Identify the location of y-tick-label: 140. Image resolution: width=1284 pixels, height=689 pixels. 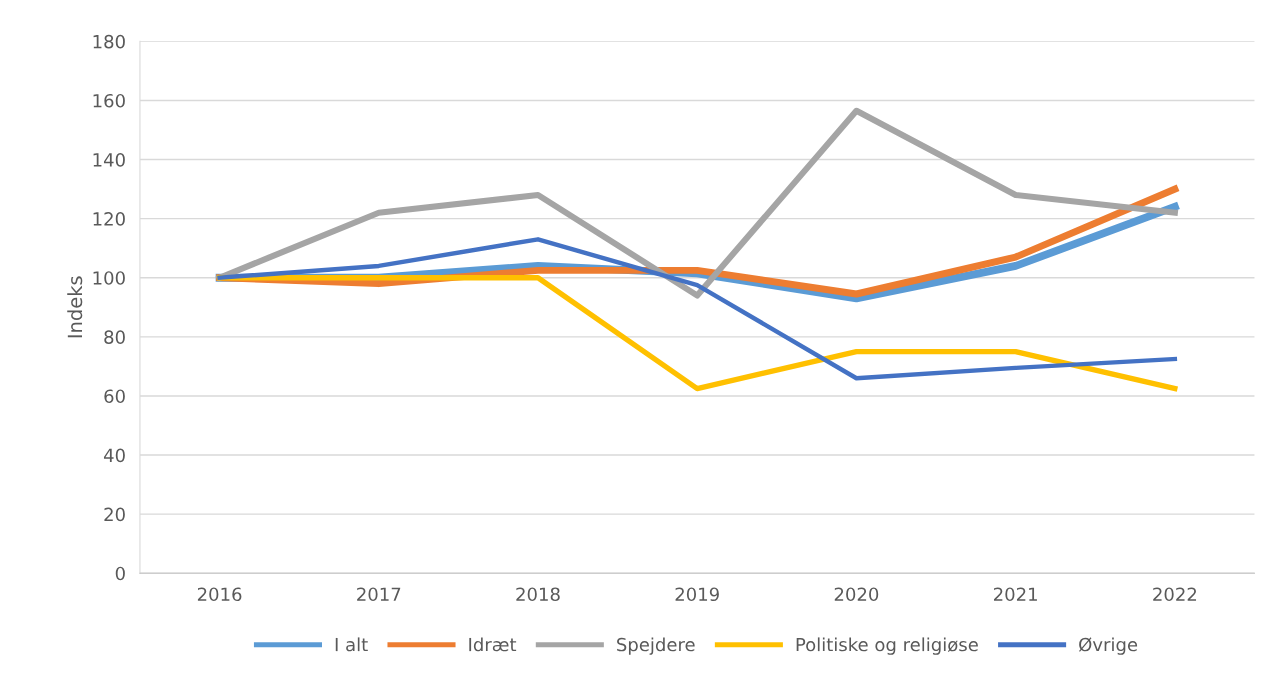
(109, 160).